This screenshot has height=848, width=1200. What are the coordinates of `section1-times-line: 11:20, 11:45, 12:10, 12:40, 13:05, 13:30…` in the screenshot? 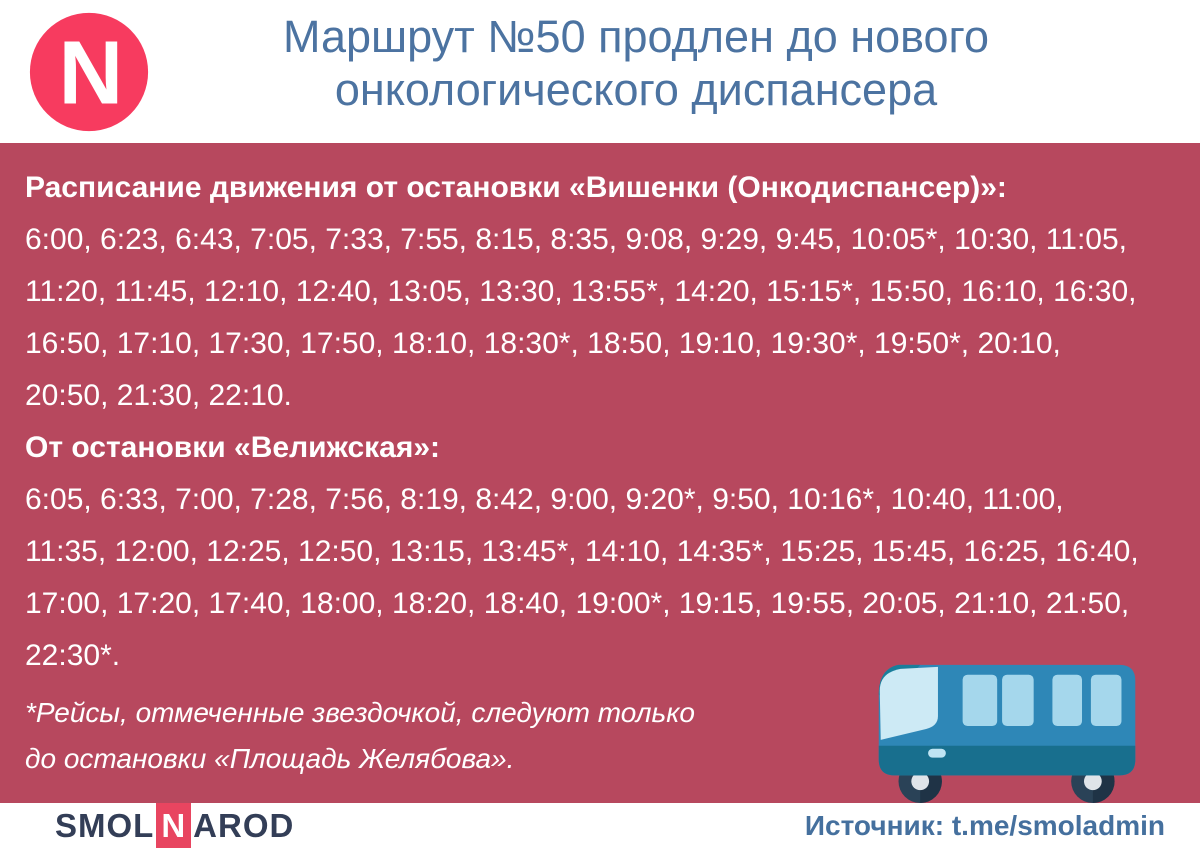 It's located at (581, 291).